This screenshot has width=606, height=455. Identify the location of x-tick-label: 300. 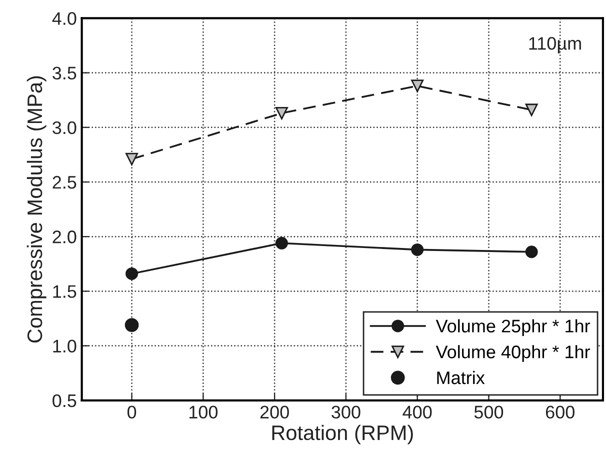
(346, 412).